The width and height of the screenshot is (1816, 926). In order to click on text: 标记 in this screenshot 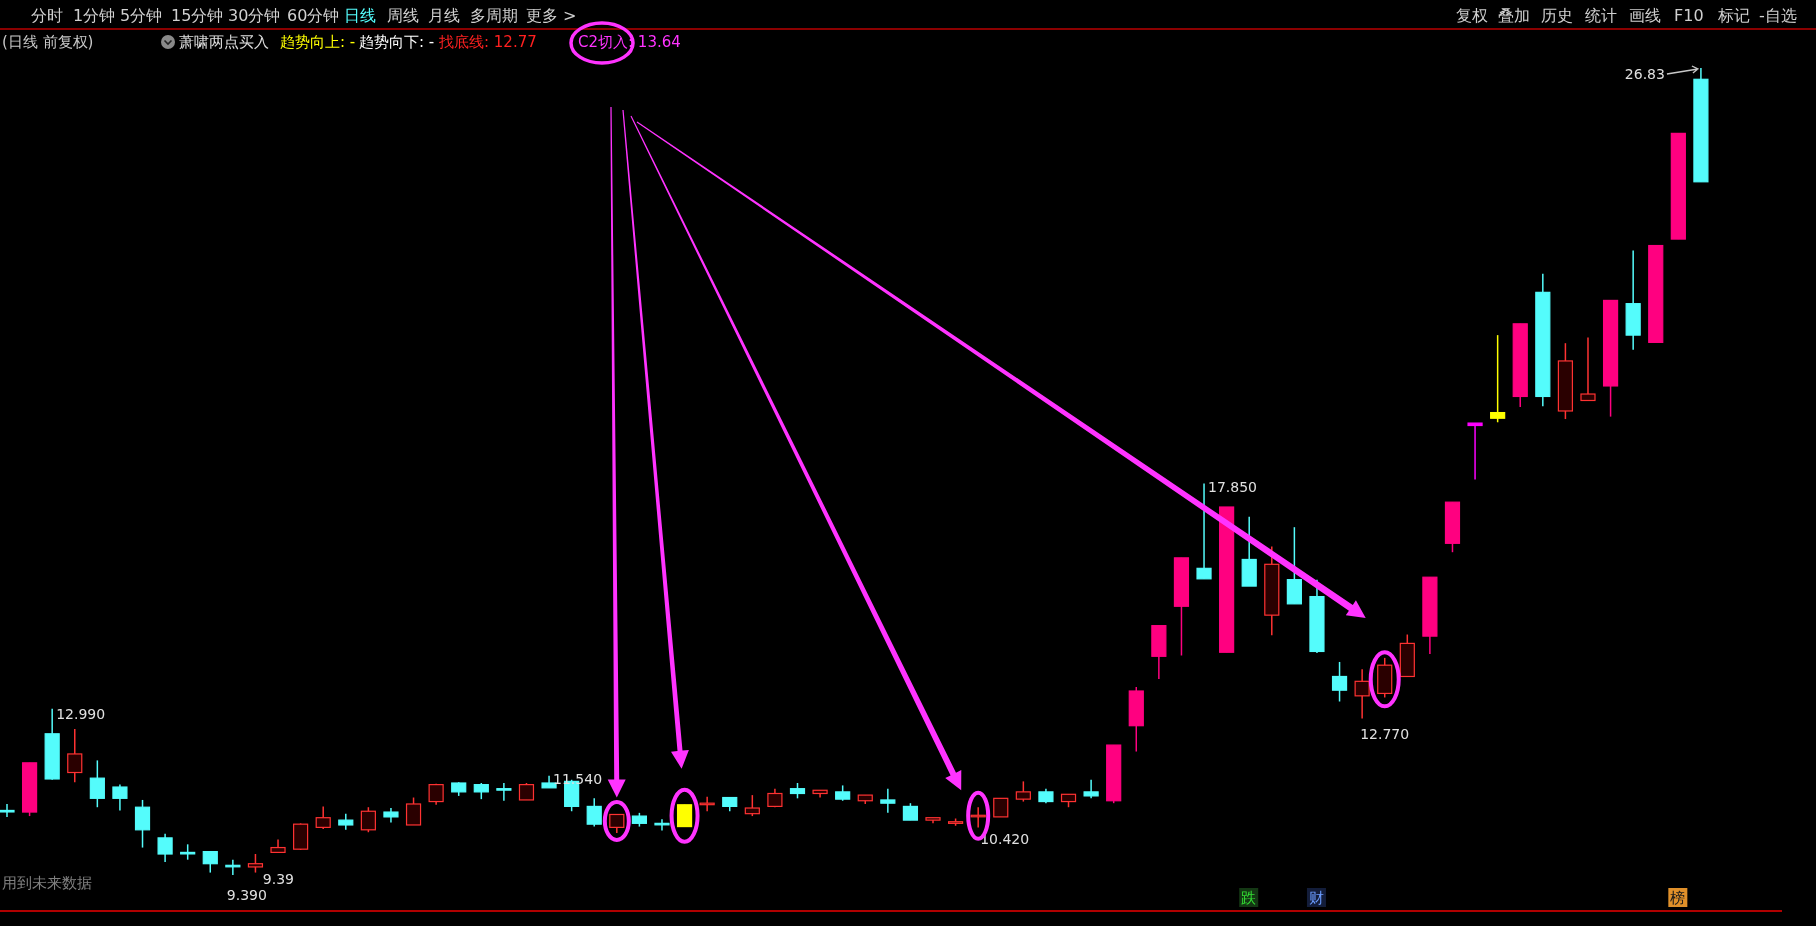, I will do `click(1733, 15)`.